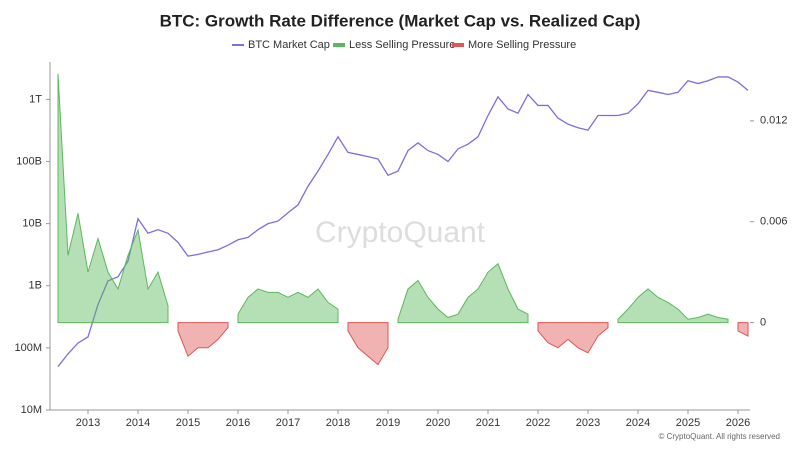 Image resolution: width=800 pixels, height=450 pixels. I want to click on watermark: CryptoQuant, so click(400, 232).